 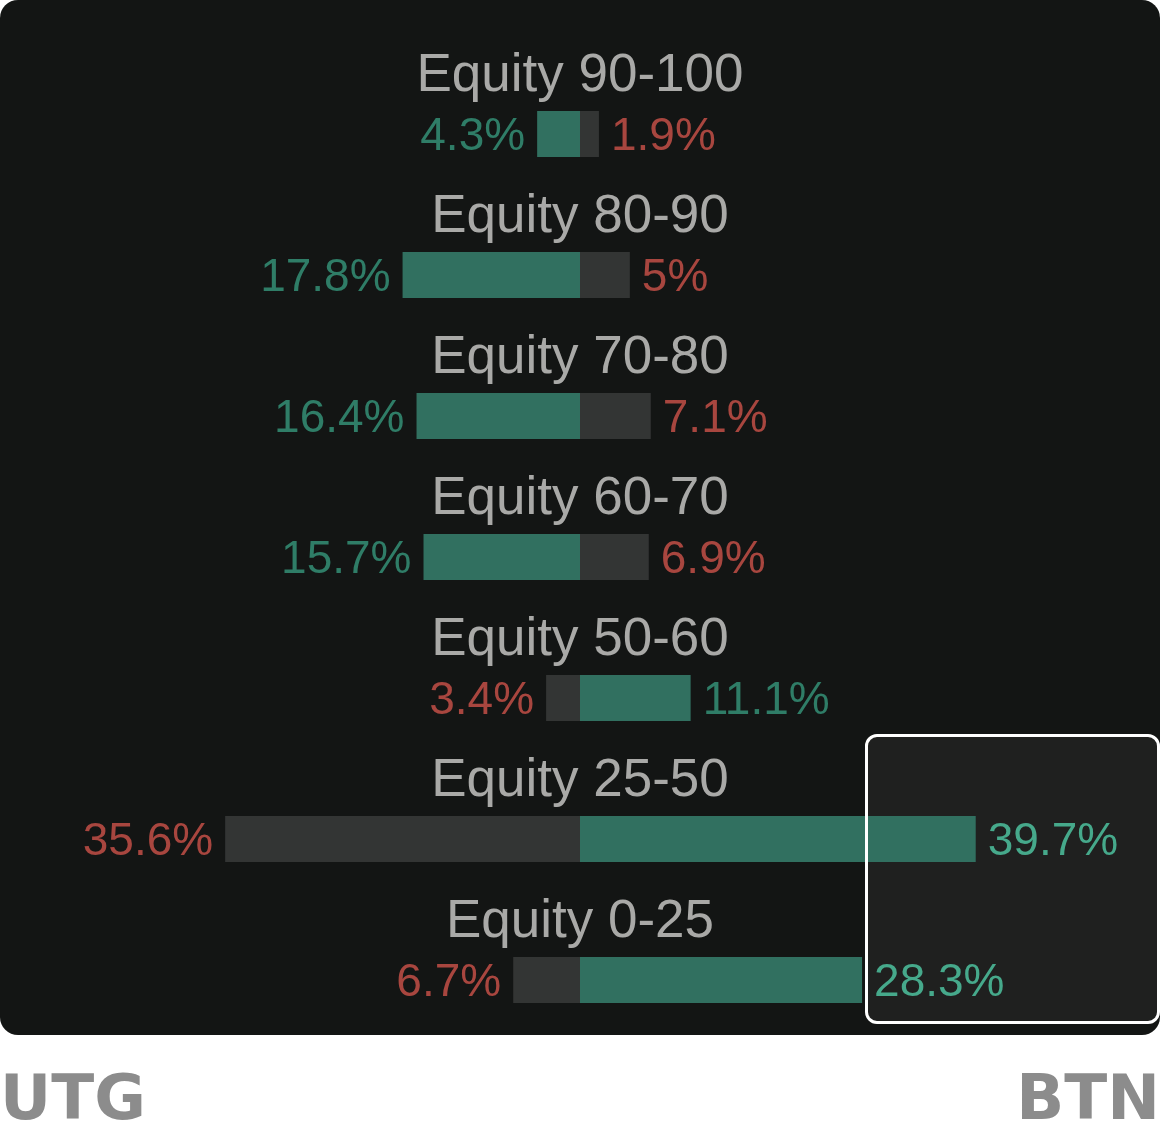 What do you see at coordinates (73, 1097) in the screenshot?
I see `text: UTG` at bounding box center [73, 1097].